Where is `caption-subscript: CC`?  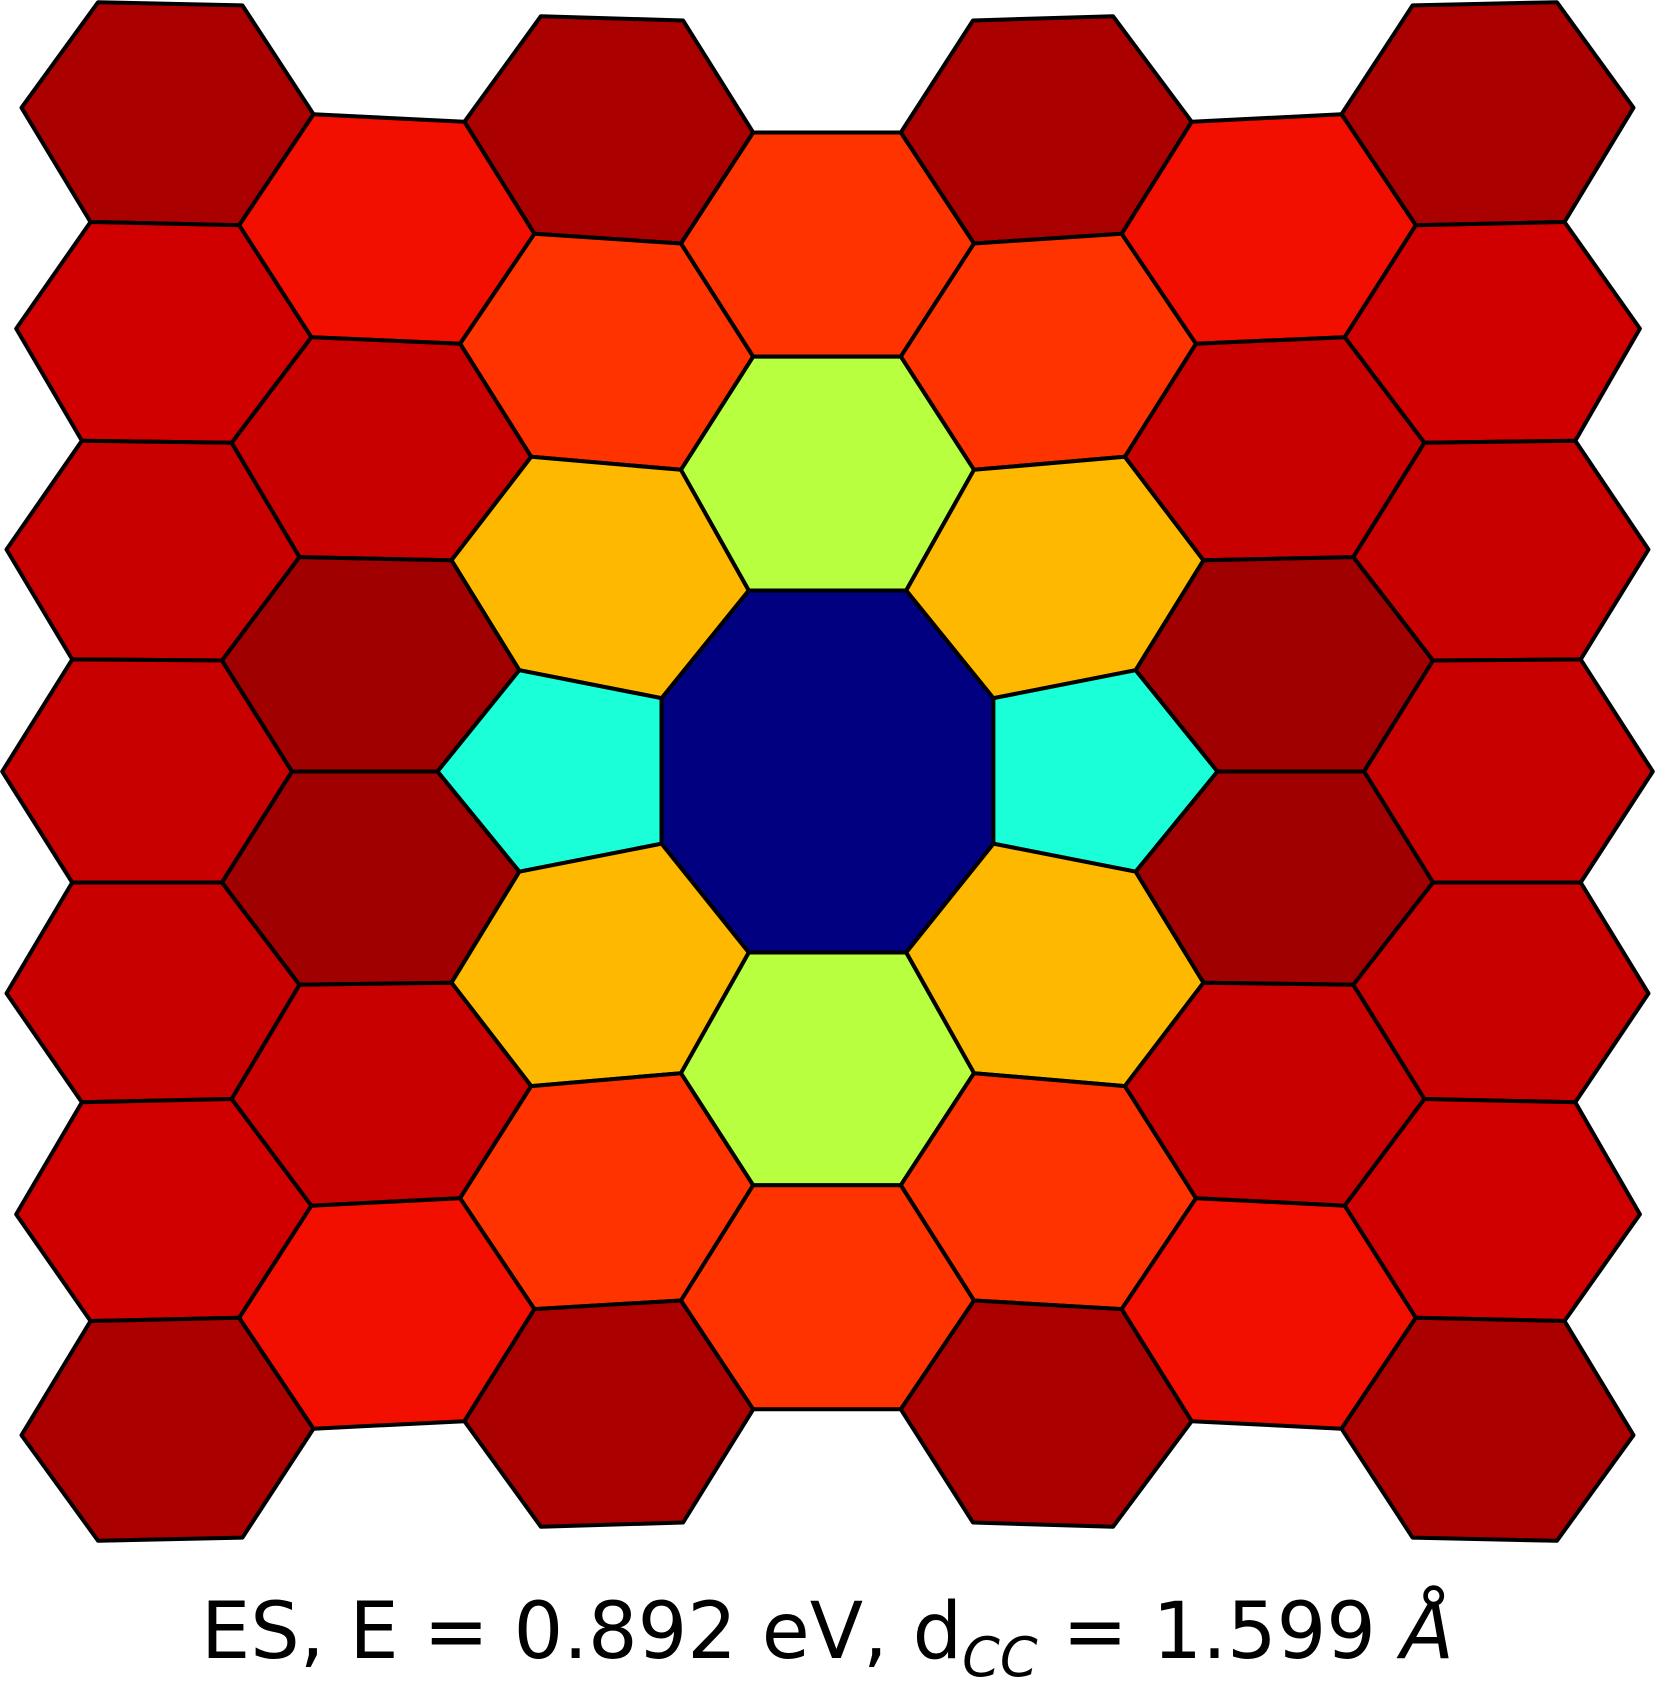 caption-subscript: CC is located at coordinates (1000, 1657).